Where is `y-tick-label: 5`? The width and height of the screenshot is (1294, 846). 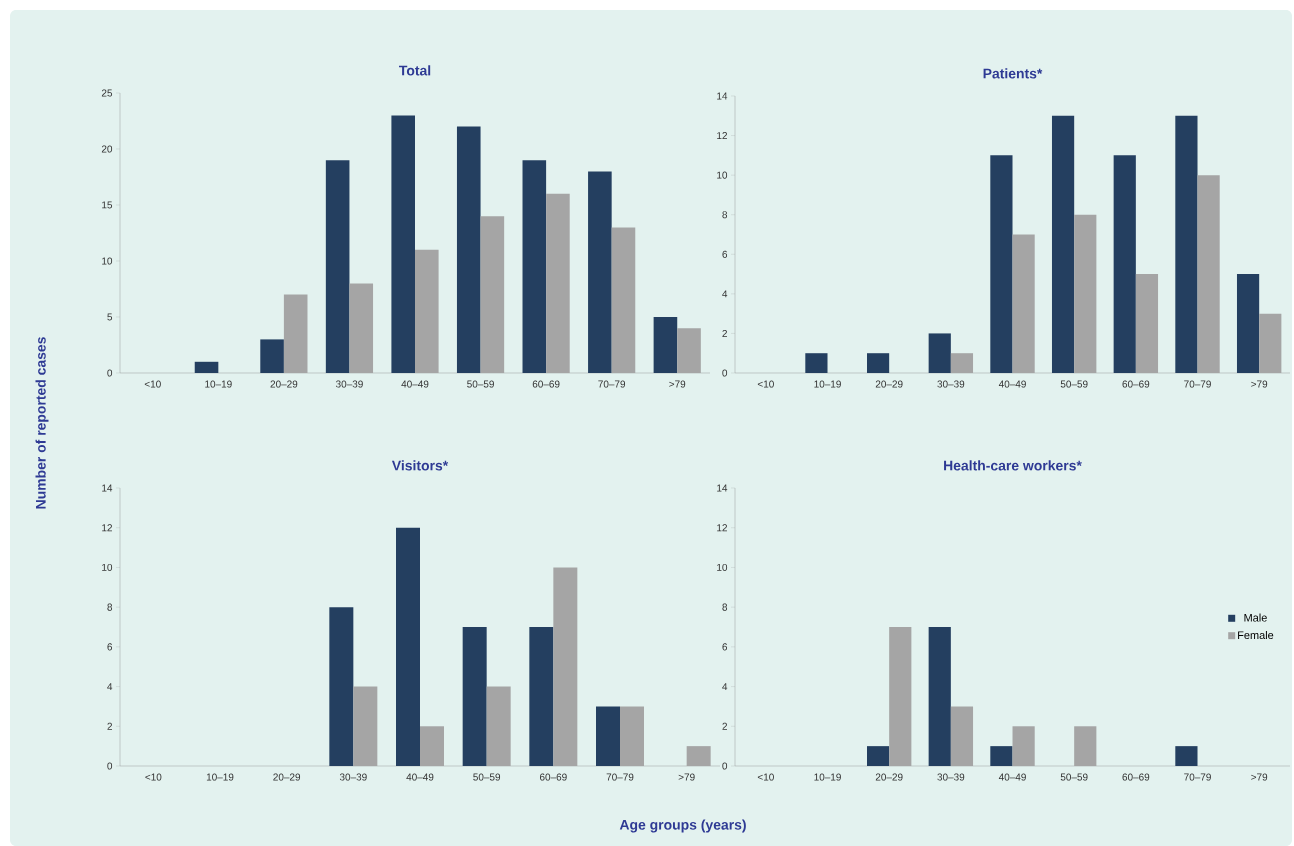 y-tick-label: 5 is located at coordinates (110, 317).